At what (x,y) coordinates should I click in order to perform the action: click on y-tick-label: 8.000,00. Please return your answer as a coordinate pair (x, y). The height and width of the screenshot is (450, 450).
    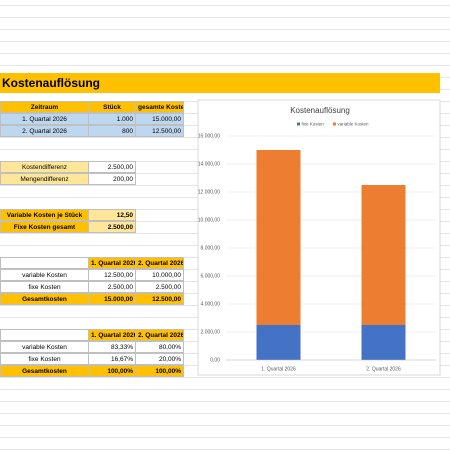
    Looking at the image, I should click on (211, 248).